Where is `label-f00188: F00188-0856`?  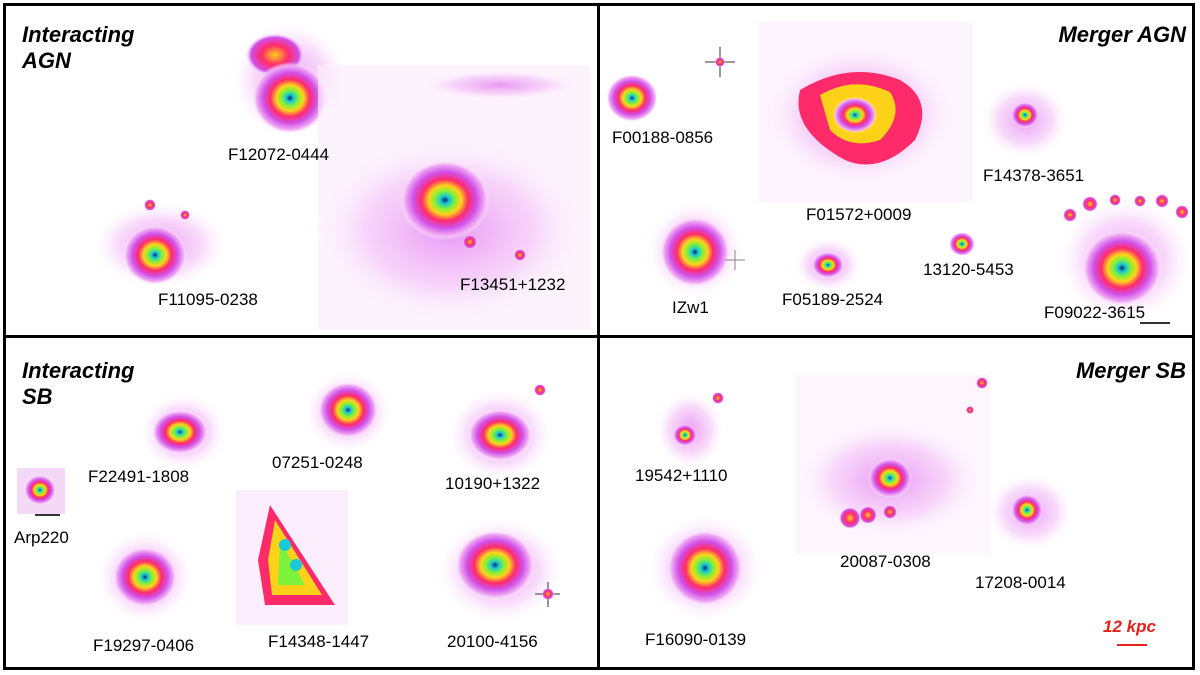 label-f00188: F00188-0856 is located at coordinates (663, 137).